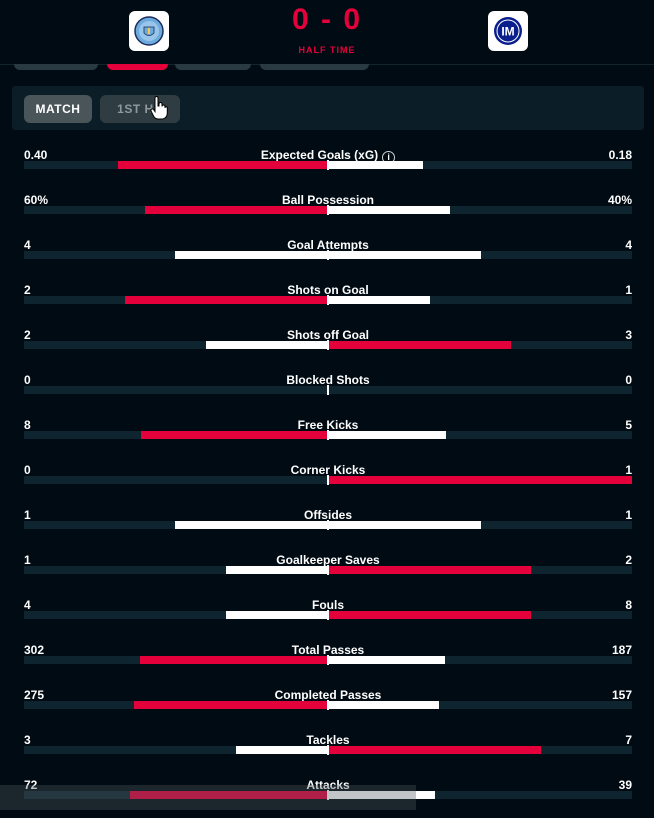  I want to click on stat-label: Attacks, so click(328, 785).